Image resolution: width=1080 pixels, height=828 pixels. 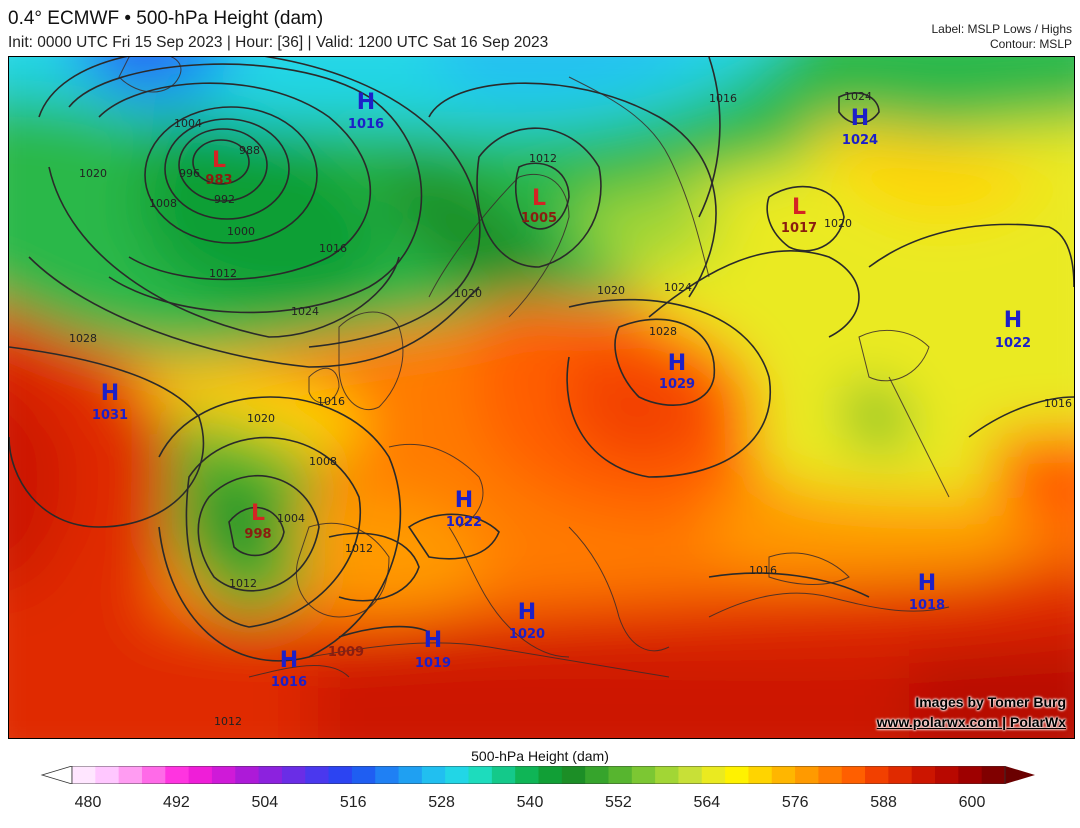 I want to click on colorbar-tick-label: 600, so click(x=972, y=802).